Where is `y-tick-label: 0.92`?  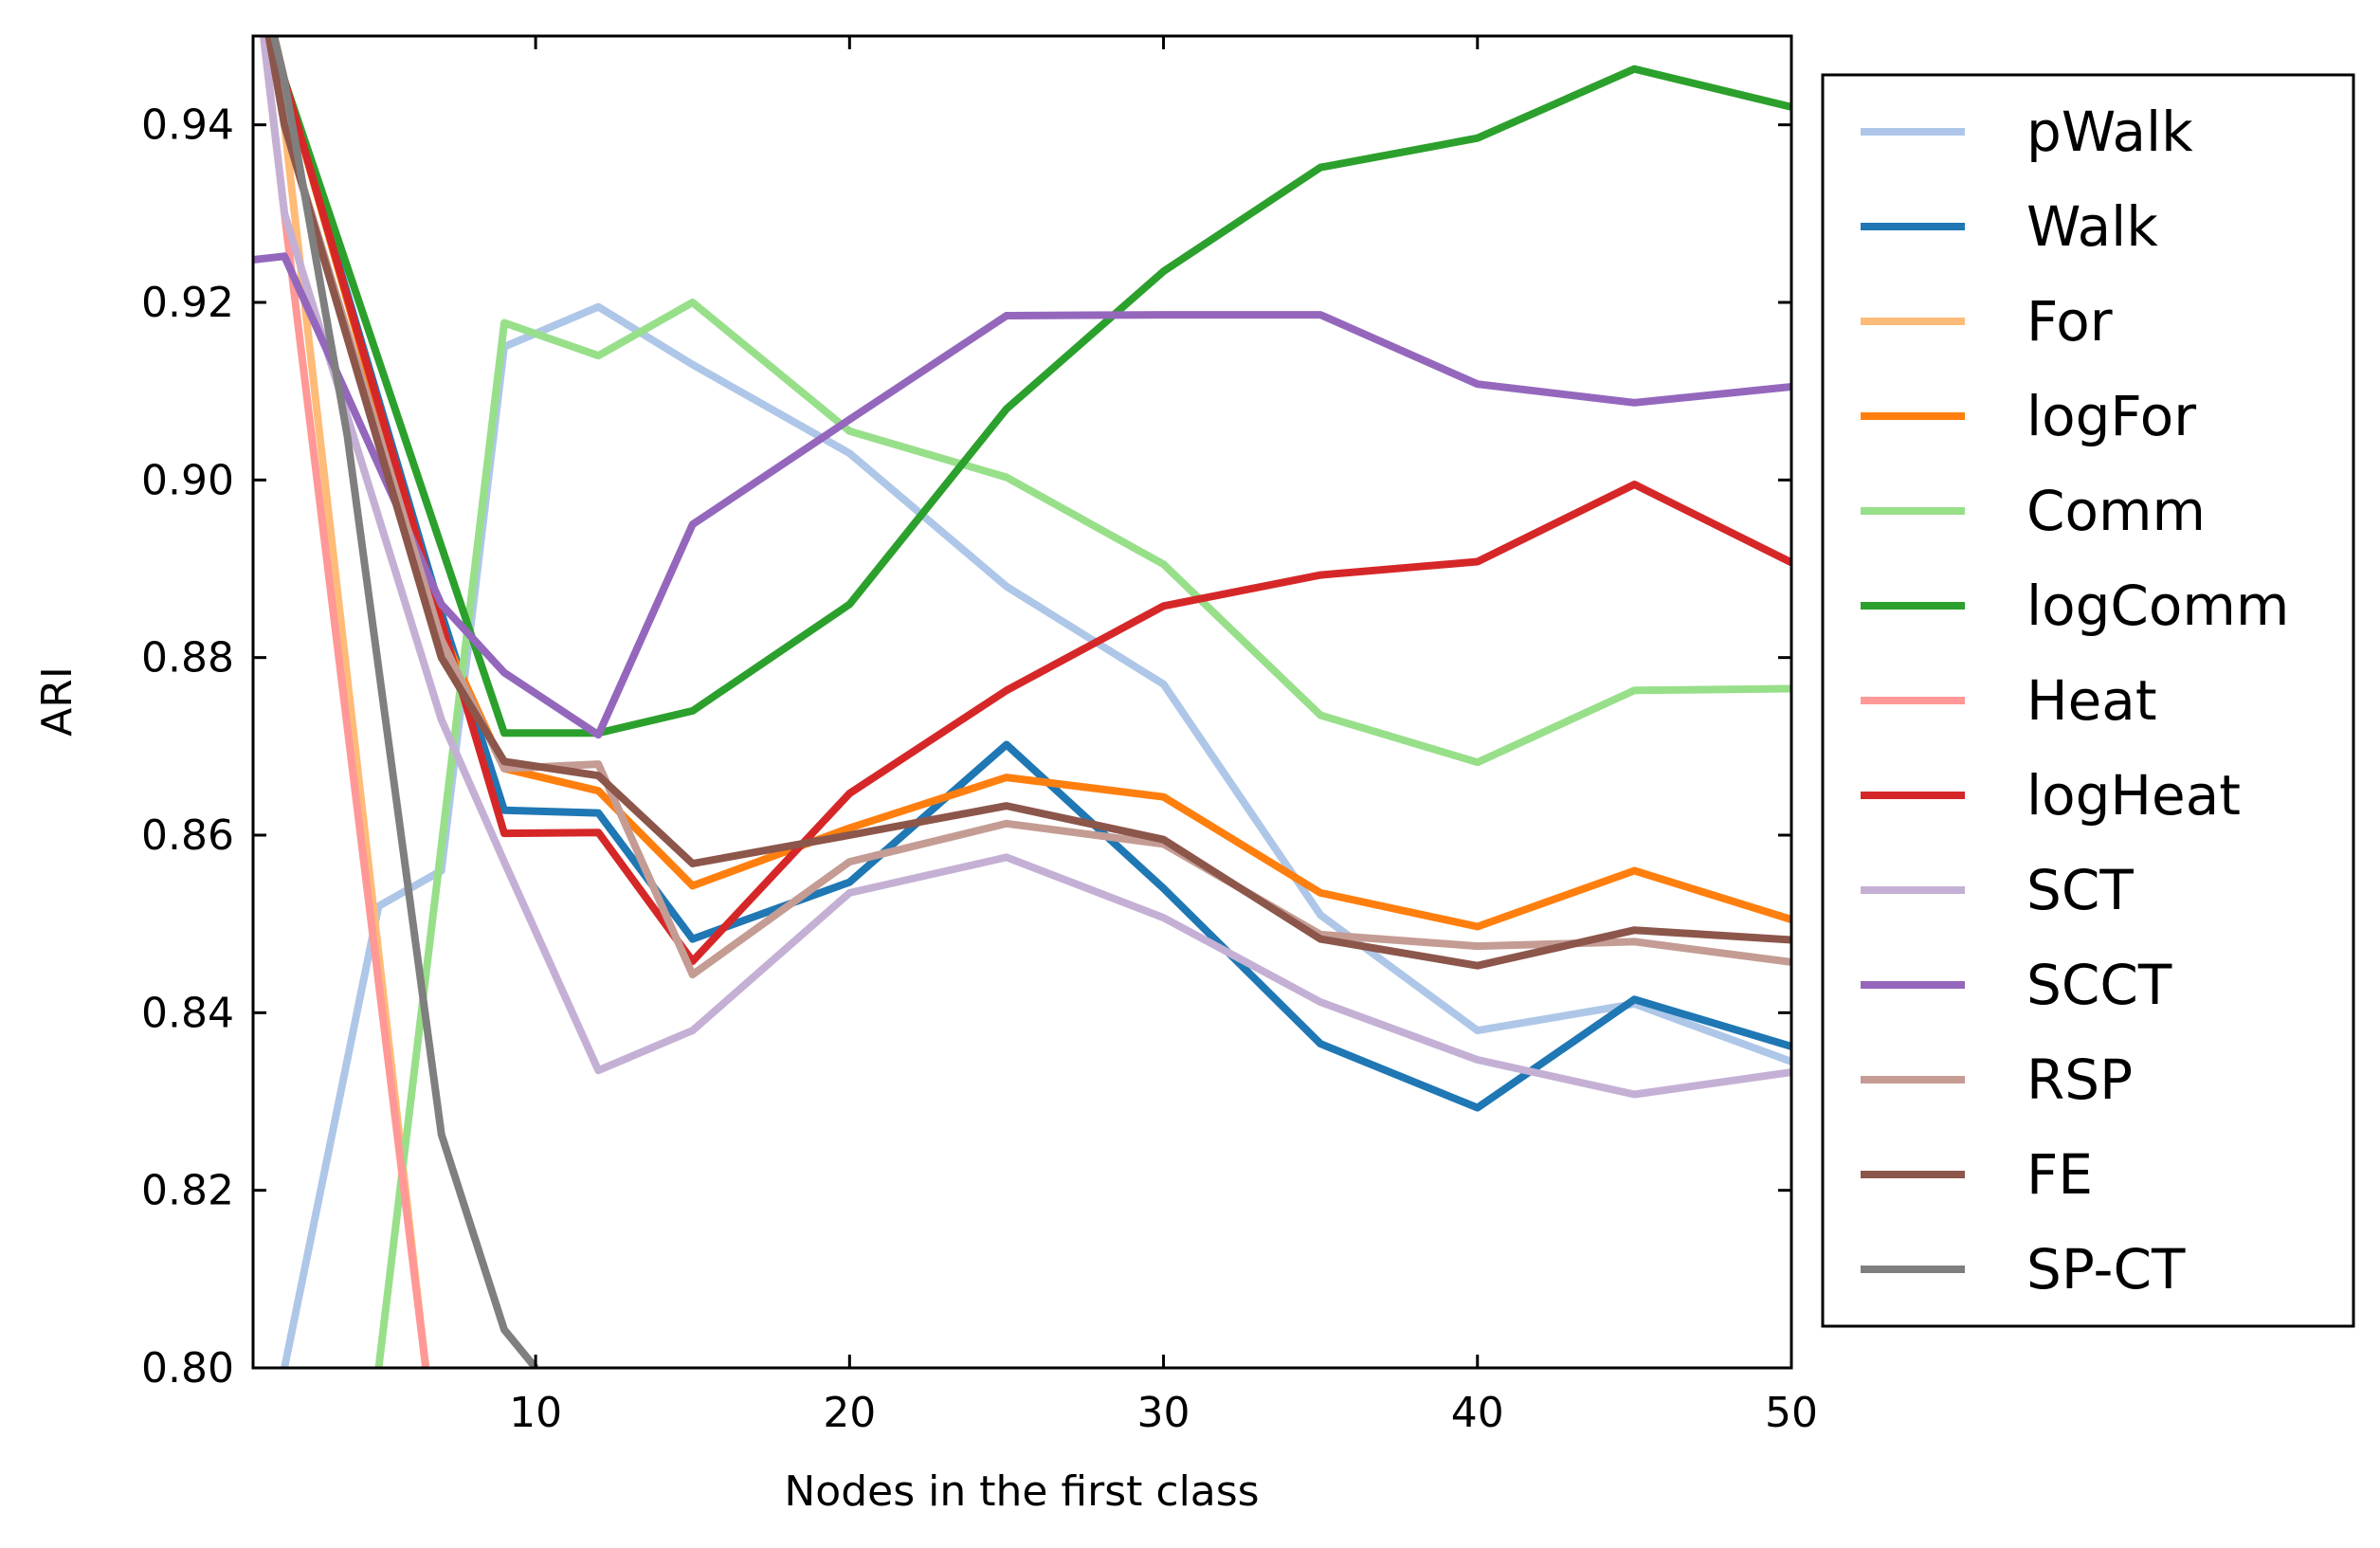 y-tick-label: 0.92 is located at coordinates (187, 303).